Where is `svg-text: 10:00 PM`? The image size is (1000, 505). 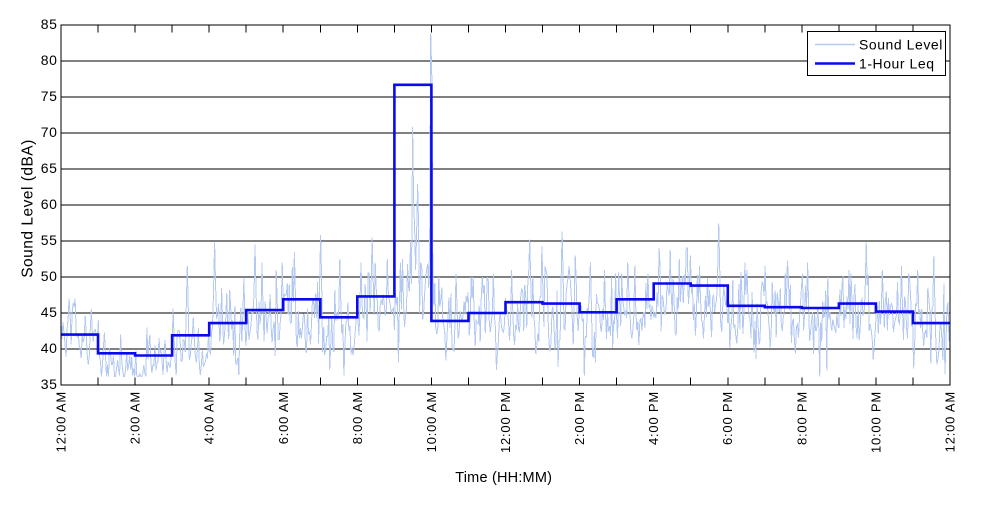 svg-text: 10:00 PM is located at coordinates (875, 422).